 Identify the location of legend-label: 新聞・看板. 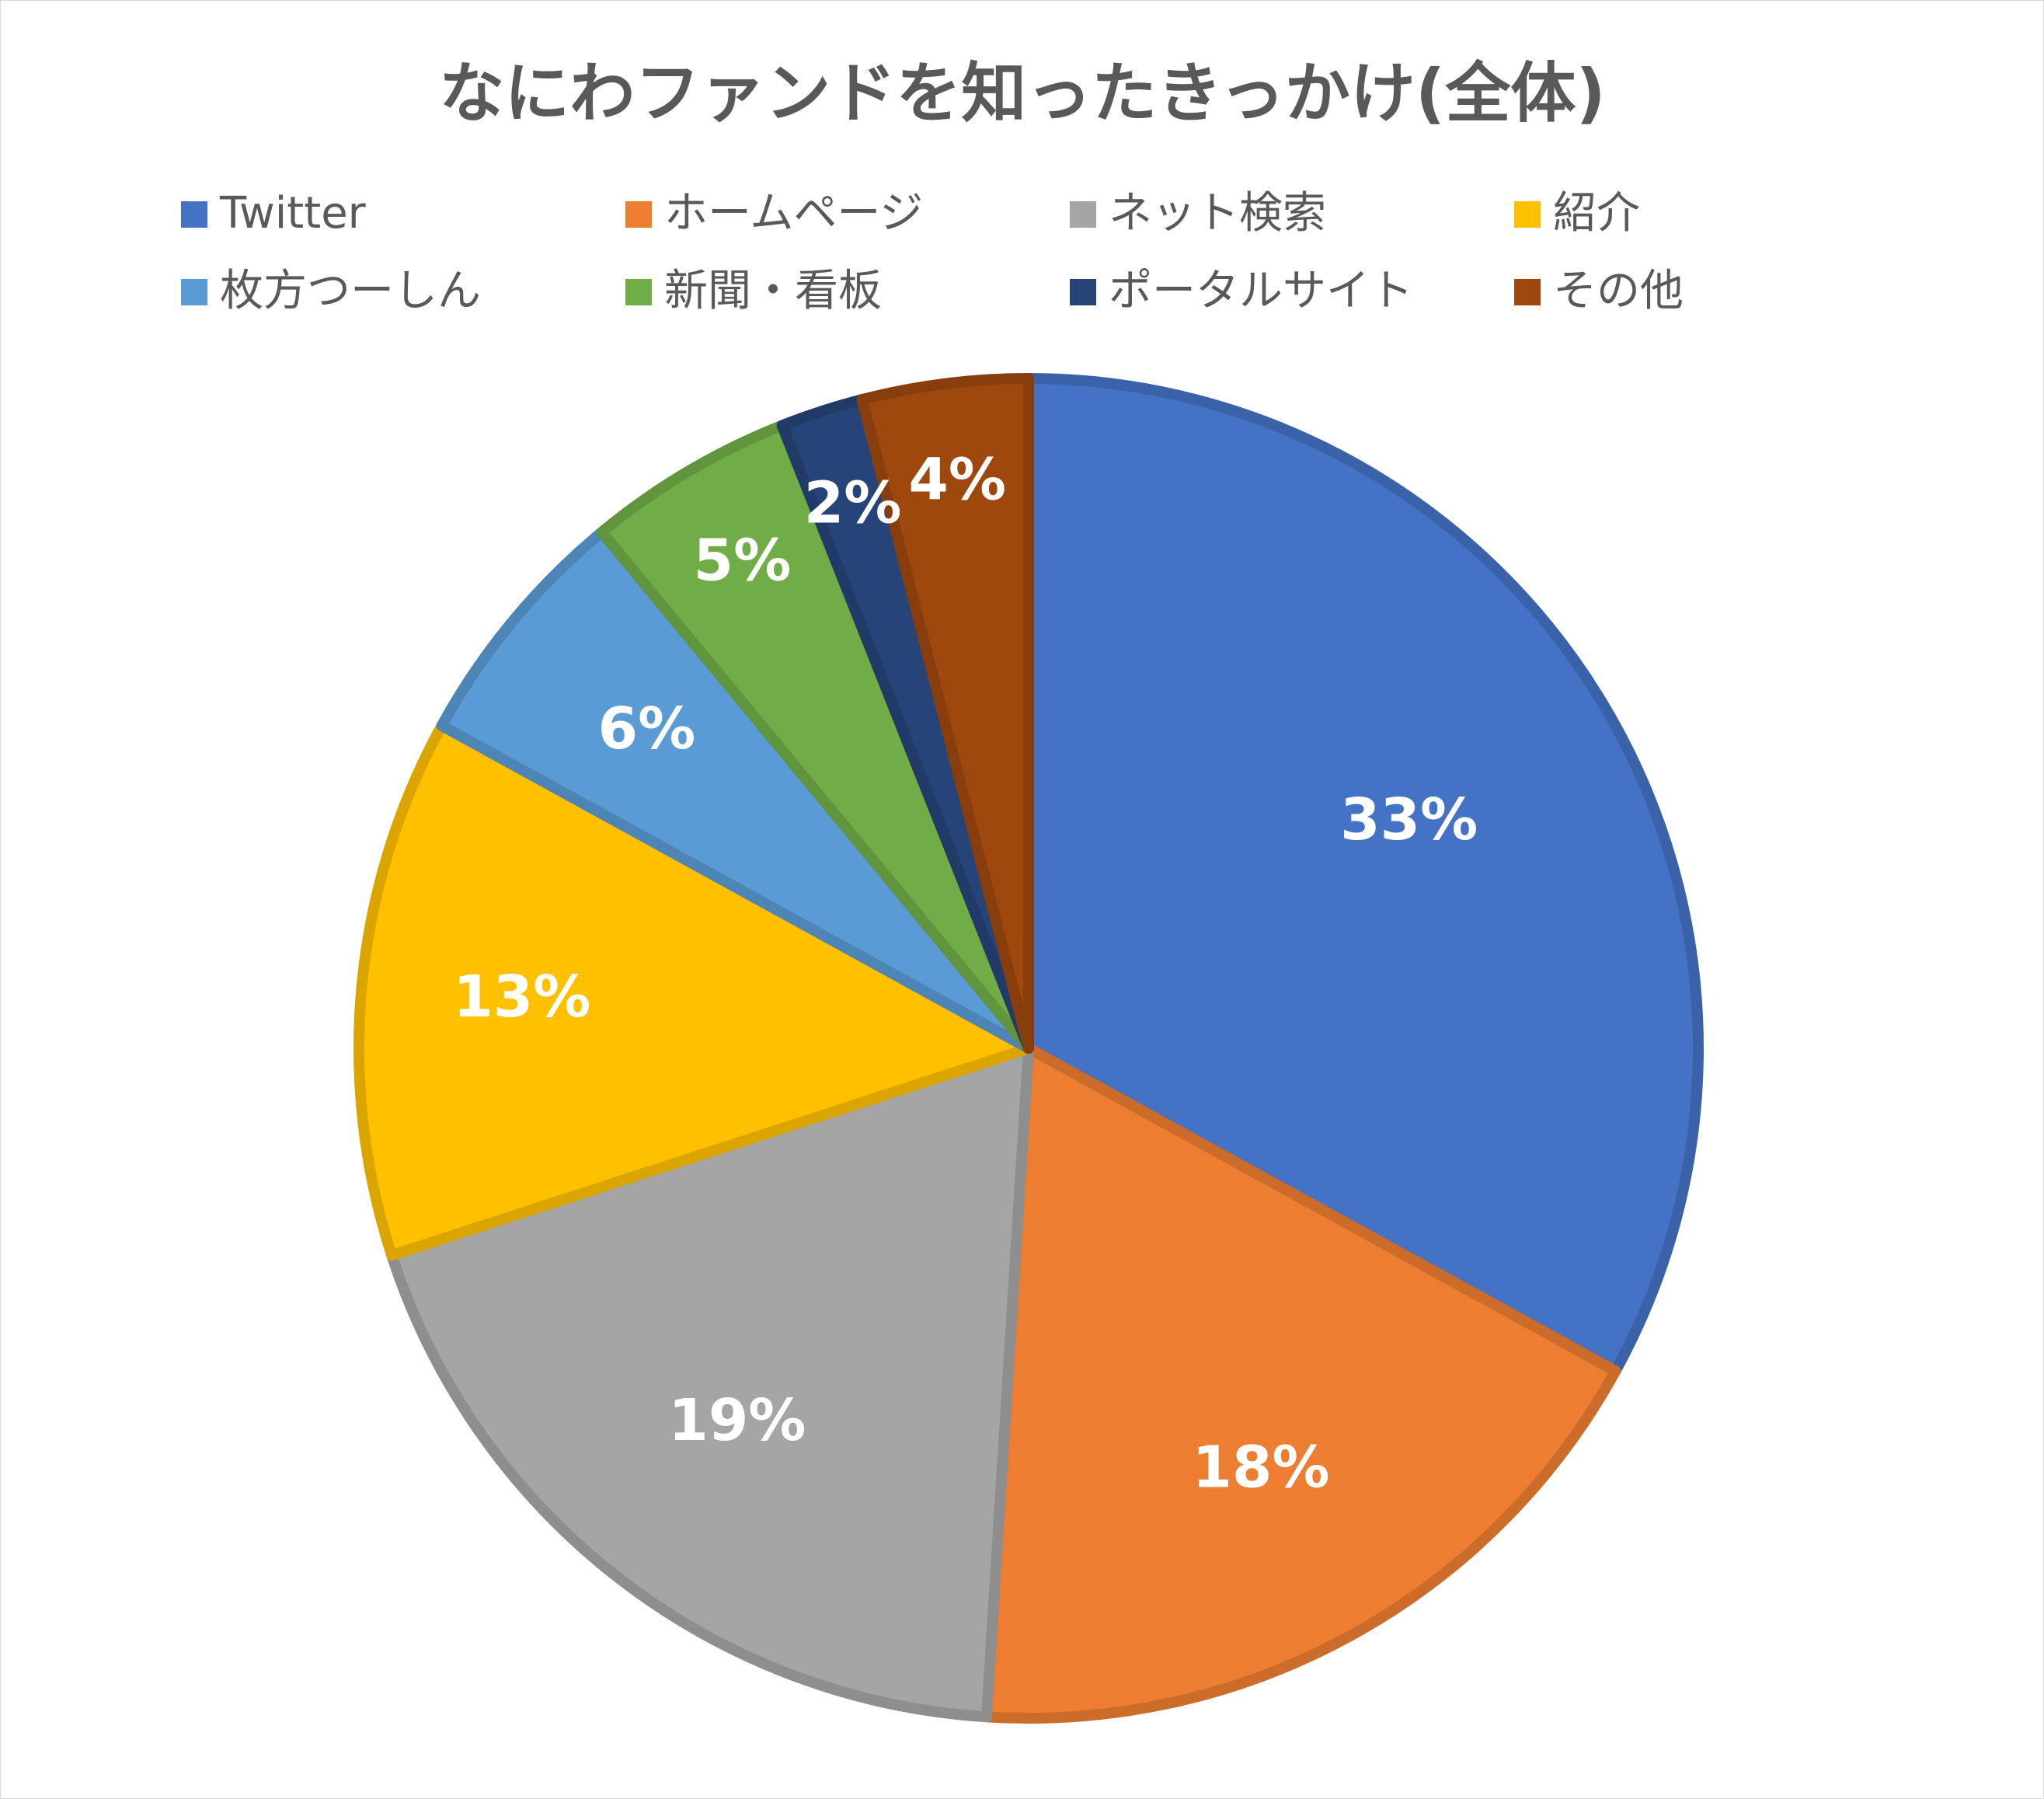
(773, 291).